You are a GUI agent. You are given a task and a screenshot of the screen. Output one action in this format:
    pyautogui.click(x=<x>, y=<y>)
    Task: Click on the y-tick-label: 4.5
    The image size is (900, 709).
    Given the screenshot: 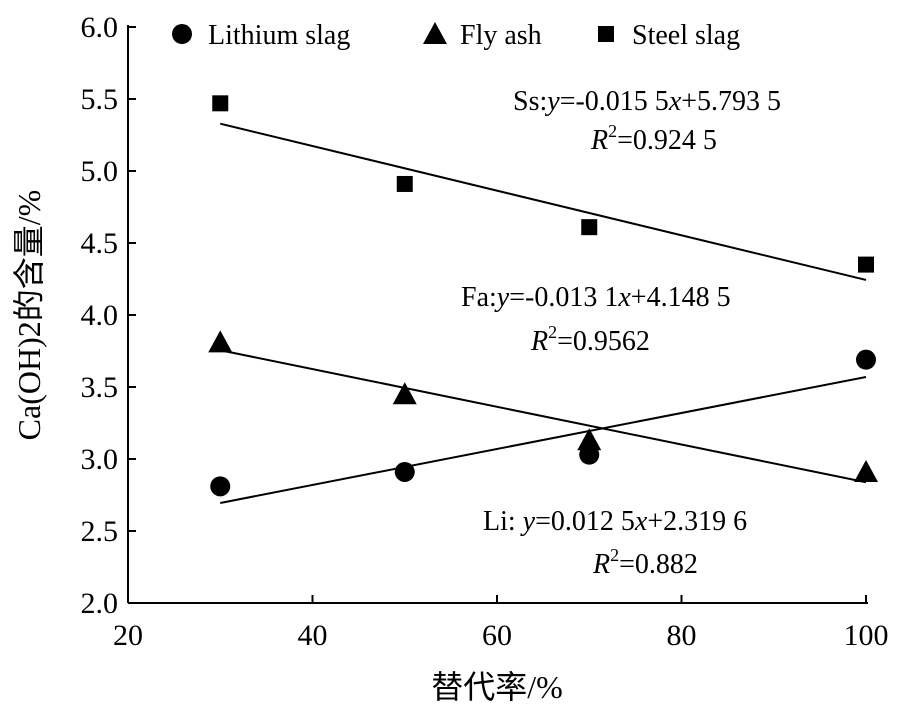 What is the action you would take?
    pyautogui.click(x=100, y=243)
    